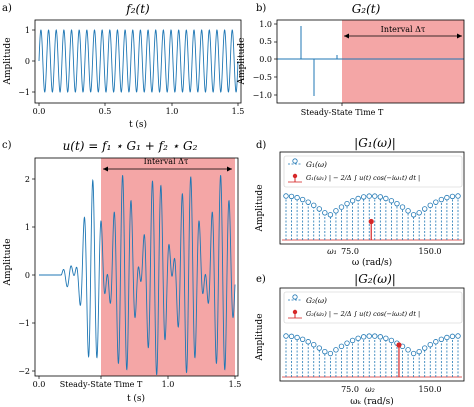 This screenshot has width=474, height=407. Describe the element at coordinates (136, 398) in the screenshot. I see `panel-c-xlabel: t (s)` at that location.